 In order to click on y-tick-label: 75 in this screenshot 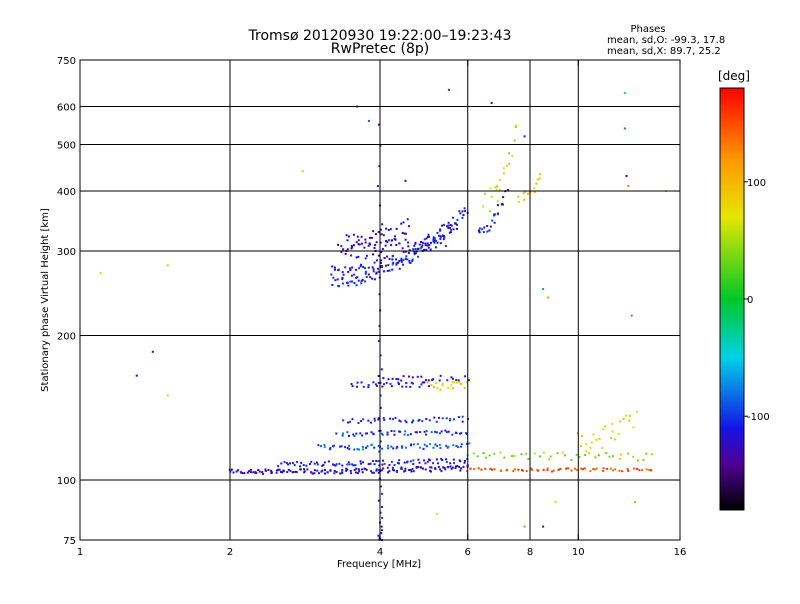, I will do `click(69, 541)`.